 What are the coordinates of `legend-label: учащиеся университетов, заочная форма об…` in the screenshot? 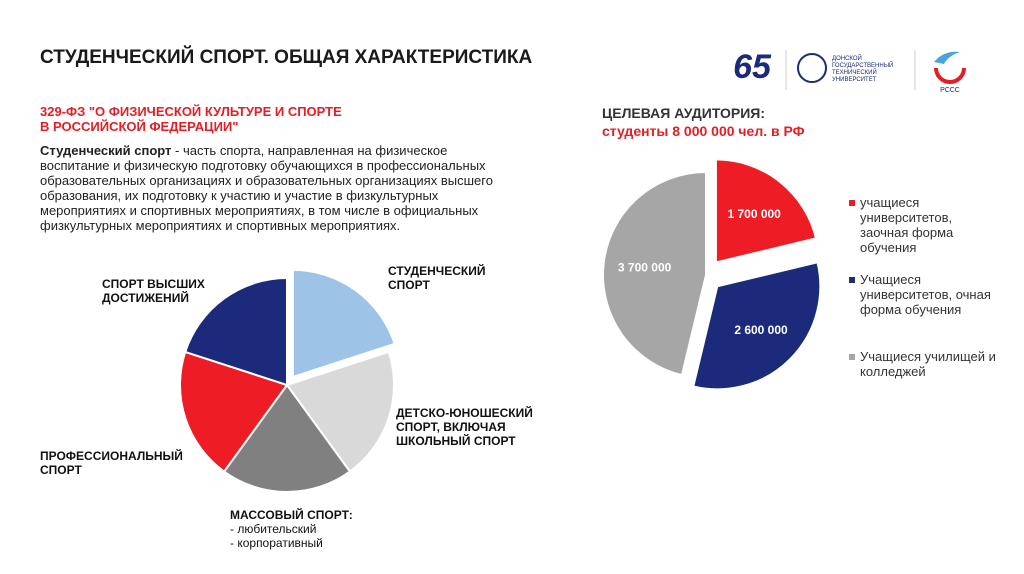 It's located at (907, 225).